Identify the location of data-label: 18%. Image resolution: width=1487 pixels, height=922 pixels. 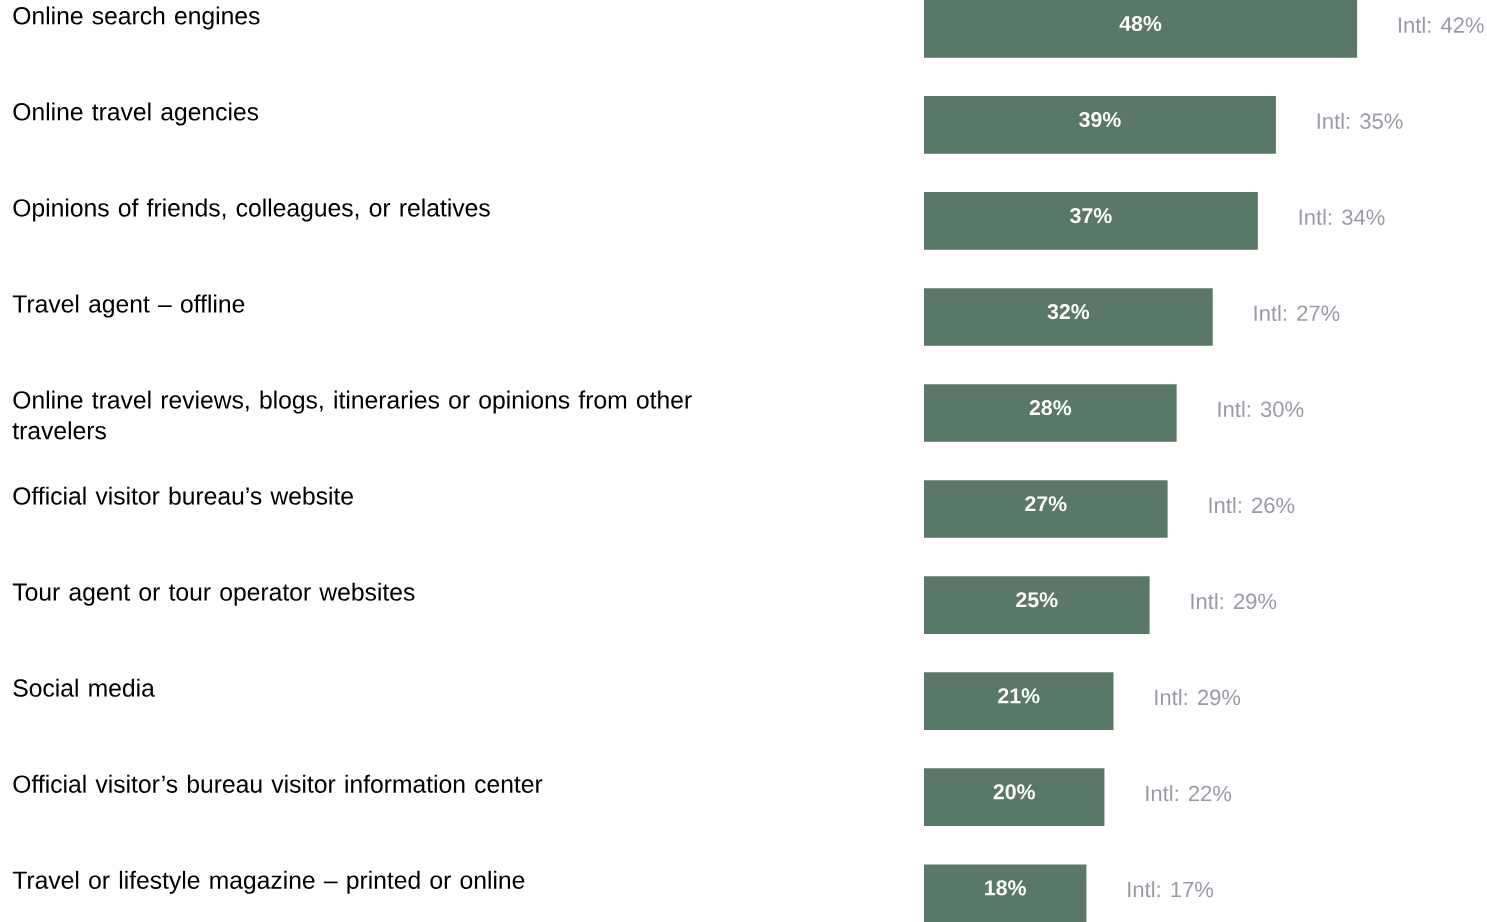
(1005, 888).